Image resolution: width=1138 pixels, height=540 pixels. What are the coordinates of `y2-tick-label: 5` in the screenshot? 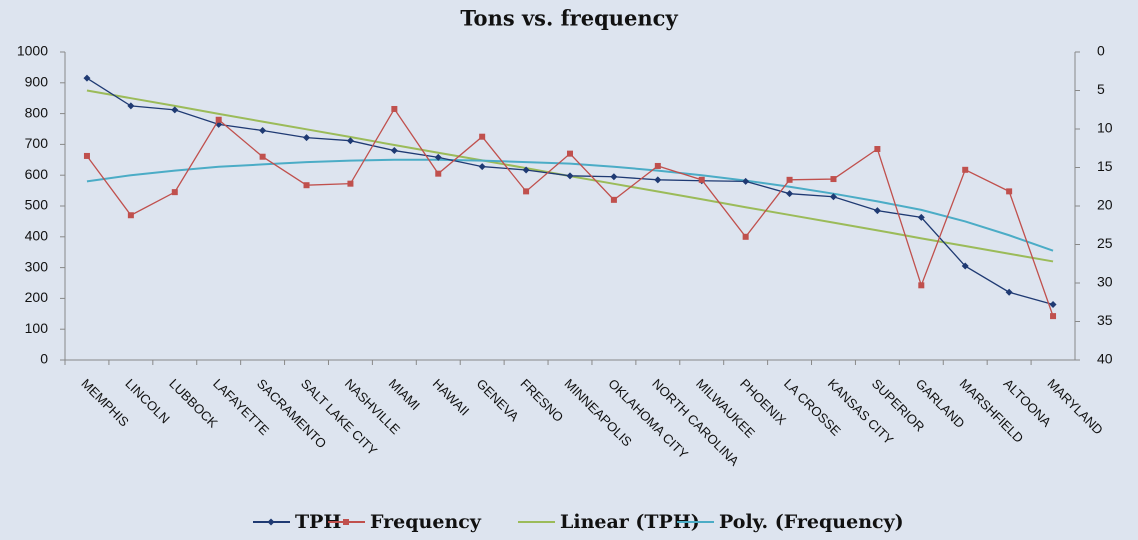 It's located at (1101, 89).